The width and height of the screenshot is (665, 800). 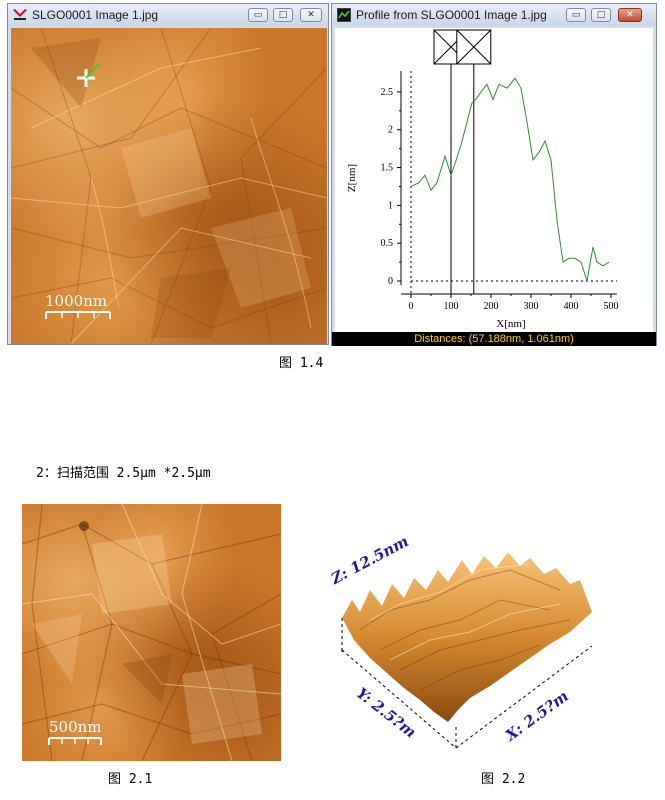 What do you see at coordinates (474, 47) in the screenshot?
I see `cursor-marker-diagonal` at bounding box center [474, 47].